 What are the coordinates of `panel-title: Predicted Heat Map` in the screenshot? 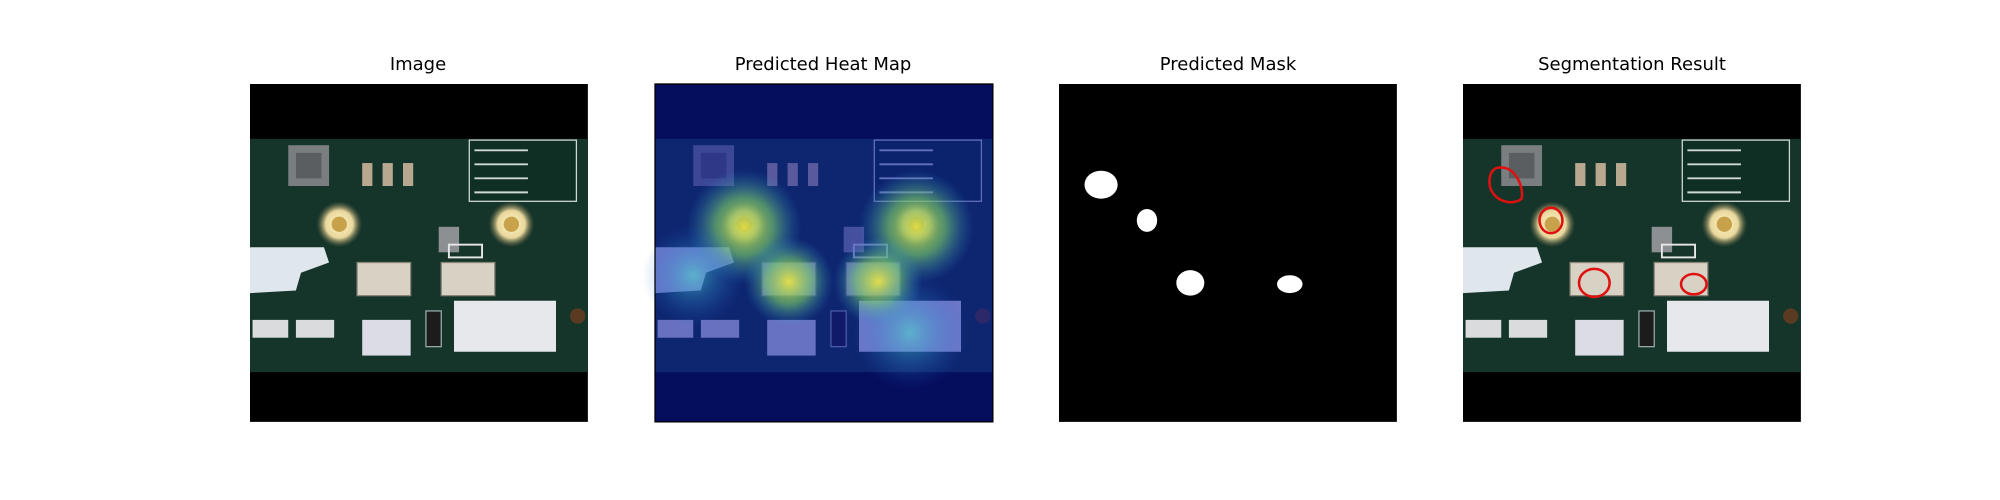 It's located at (823, 64).